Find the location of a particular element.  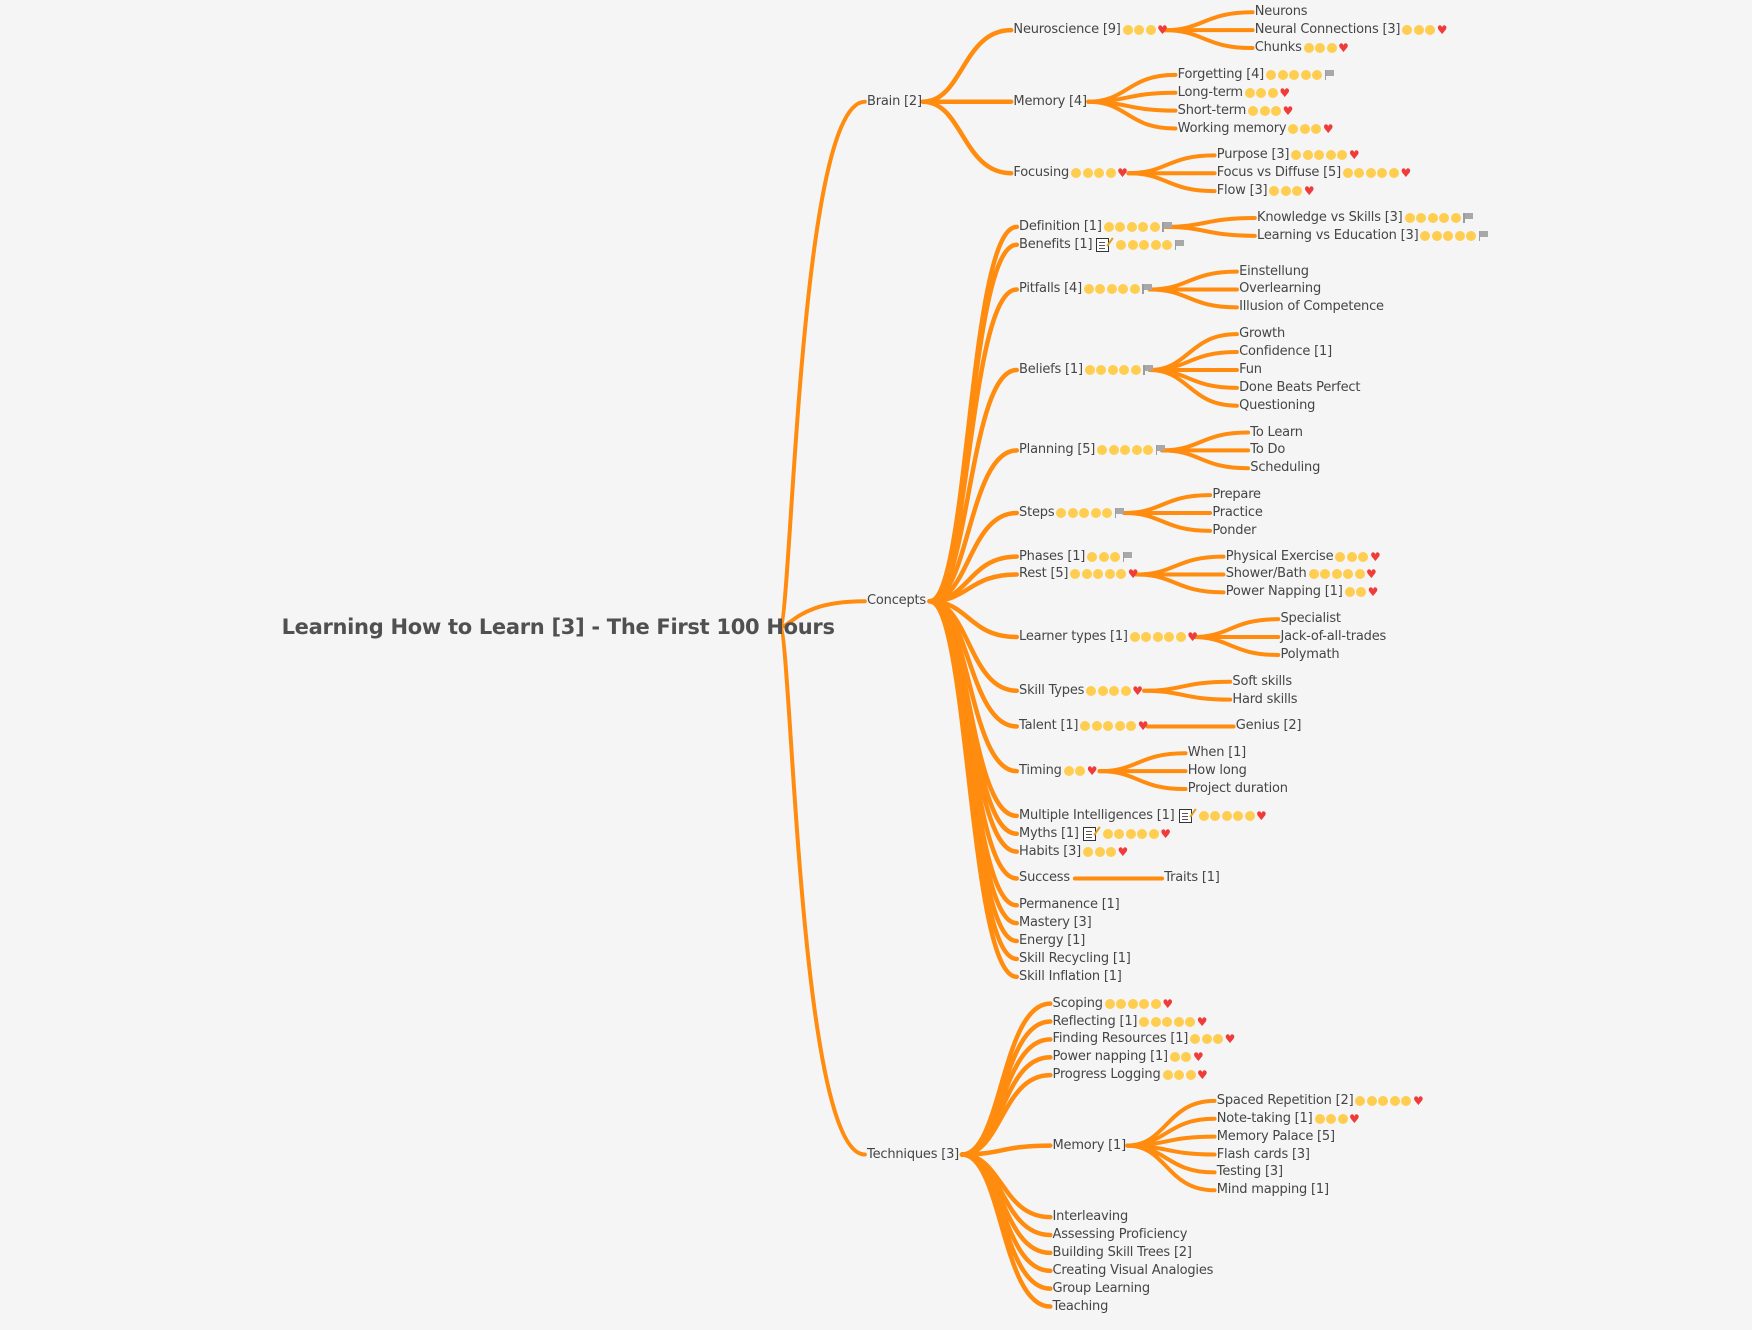

topic-tal1: Genius [2] is located at coordinates (1269, 726).